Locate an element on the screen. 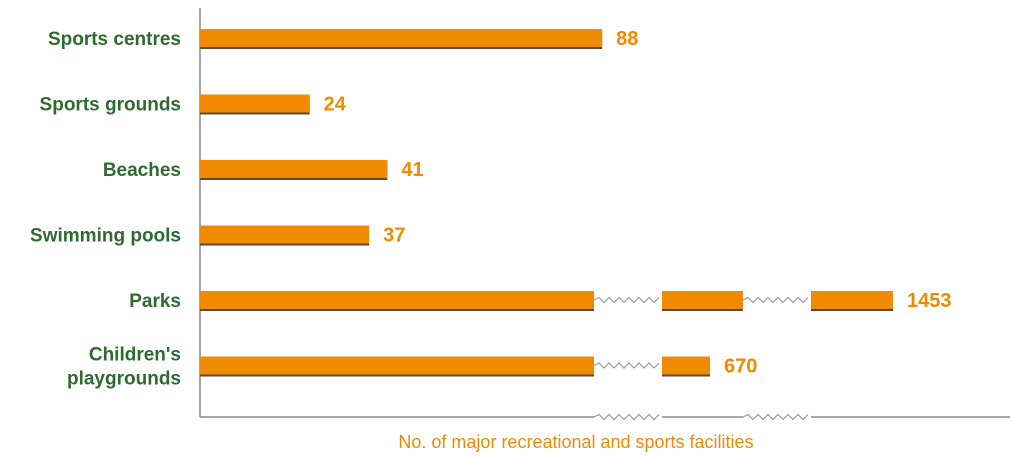  category-label: Sports grounds is located at coordinates (110, 105).